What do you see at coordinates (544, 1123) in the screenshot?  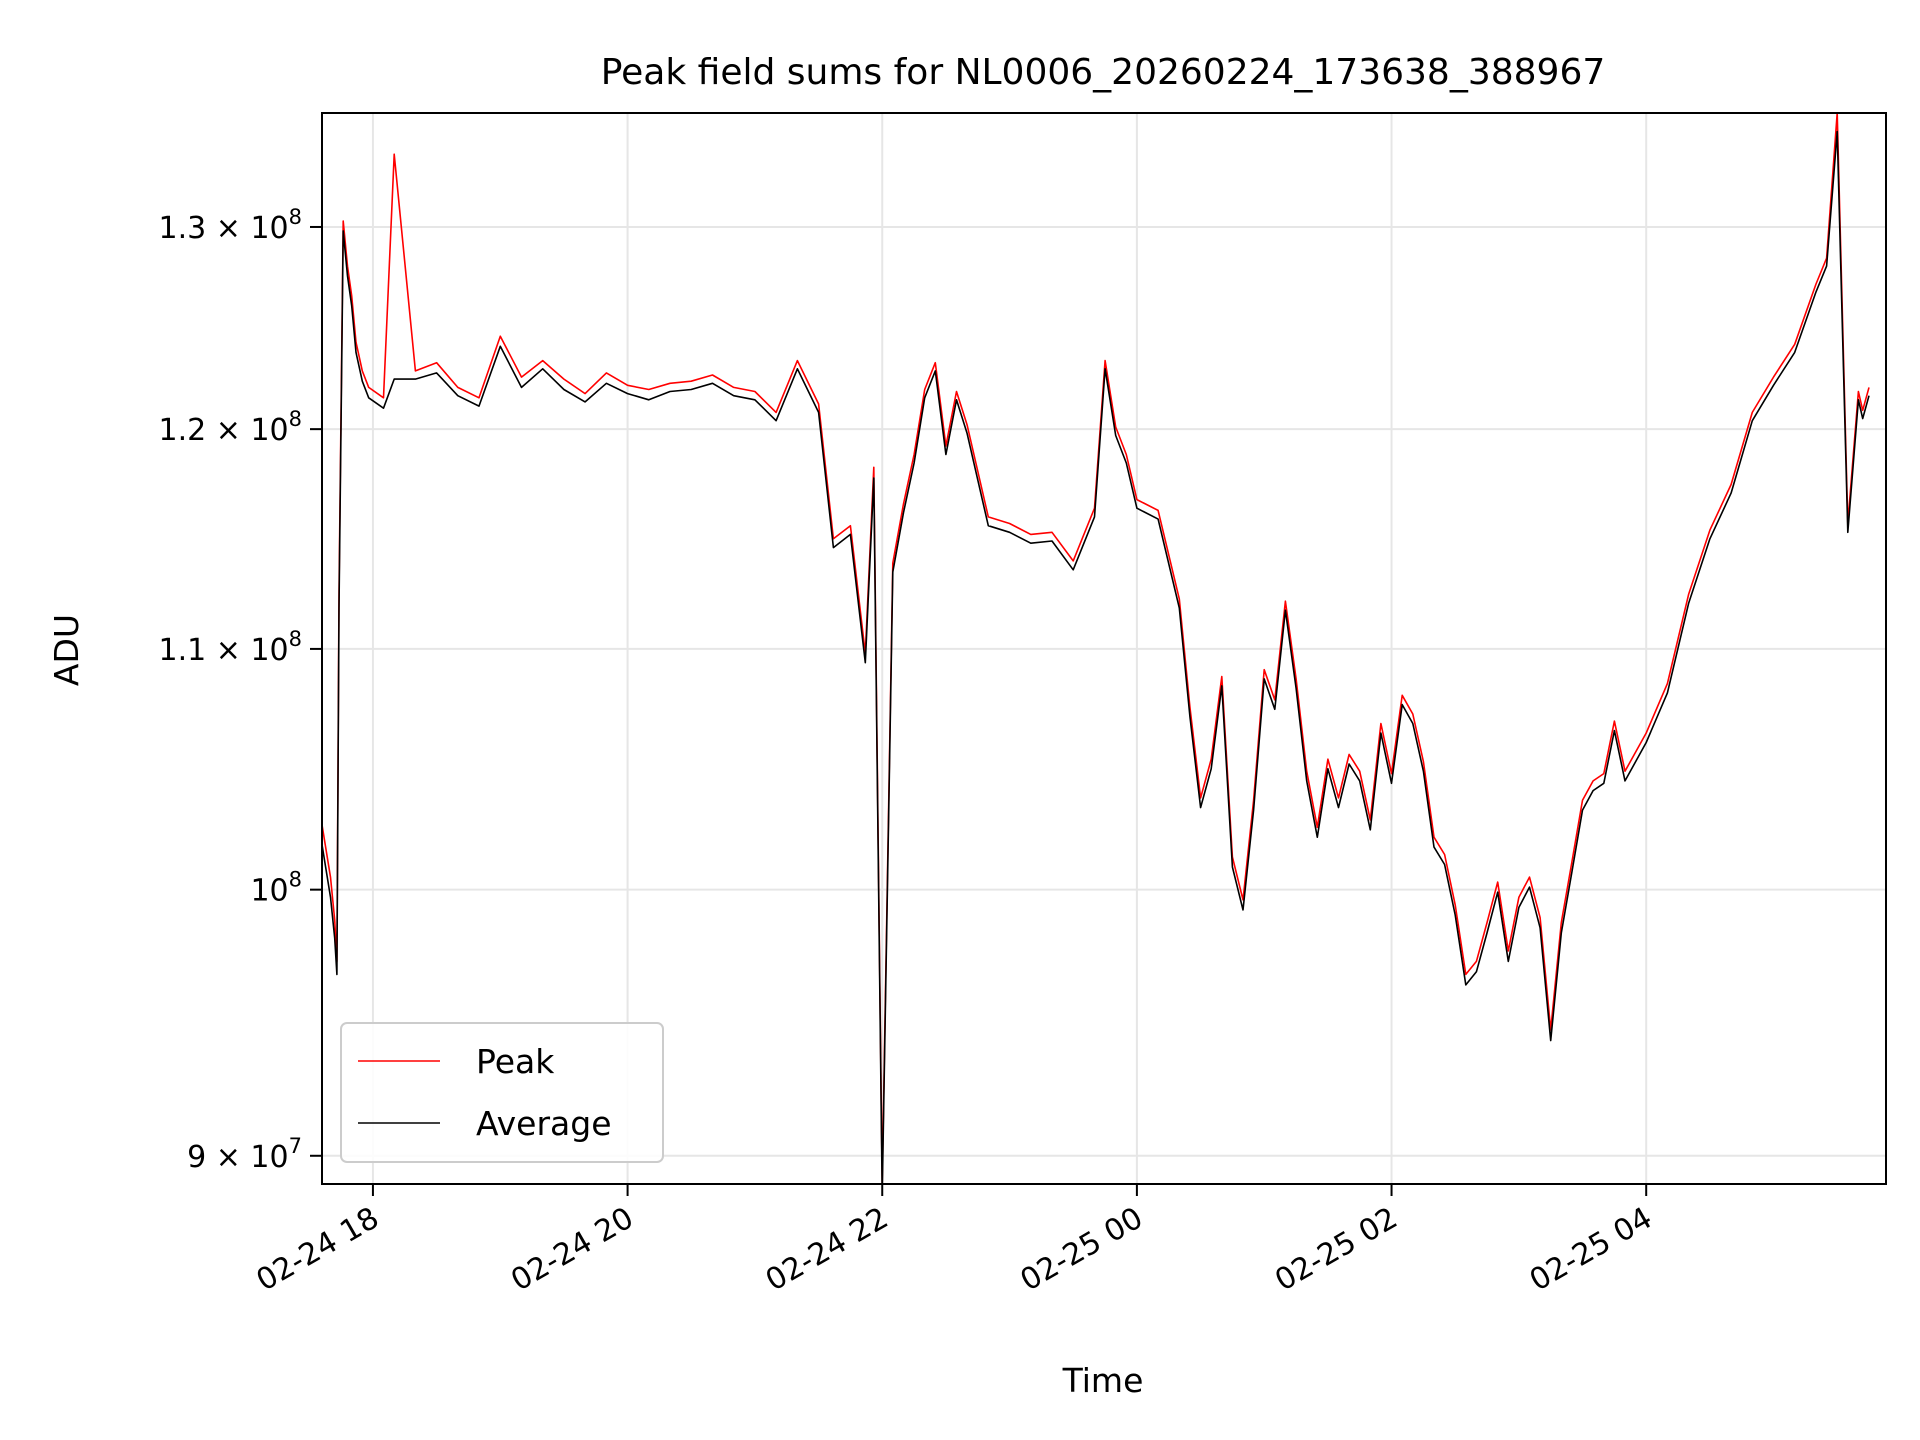 I see `legend-label-average: Average` at bounding box center [544, 1123].